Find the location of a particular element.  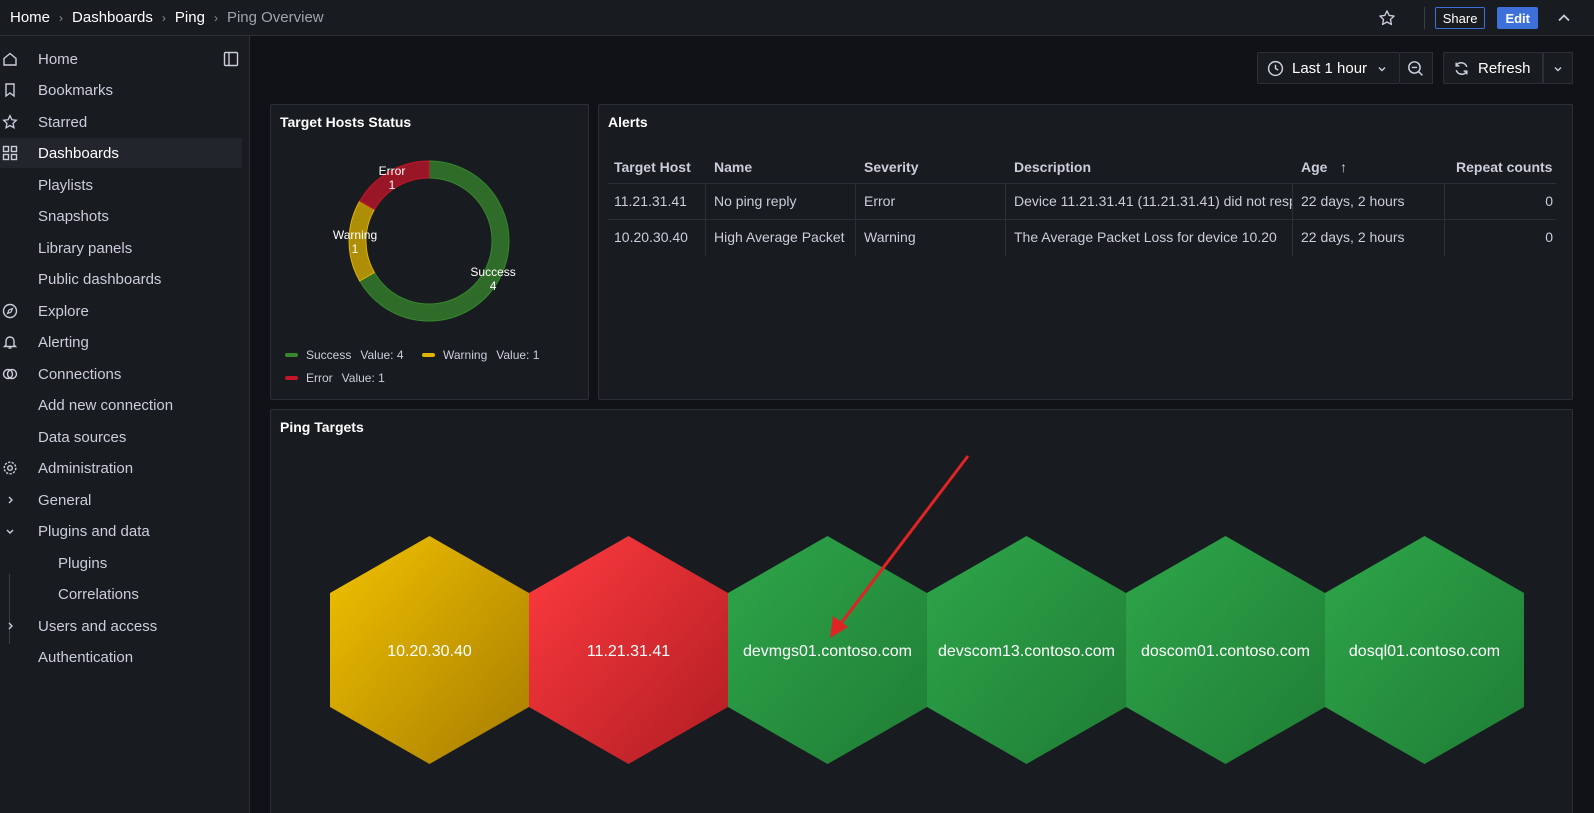

cell-name: No ping reply is located at coordinates (755, 201).